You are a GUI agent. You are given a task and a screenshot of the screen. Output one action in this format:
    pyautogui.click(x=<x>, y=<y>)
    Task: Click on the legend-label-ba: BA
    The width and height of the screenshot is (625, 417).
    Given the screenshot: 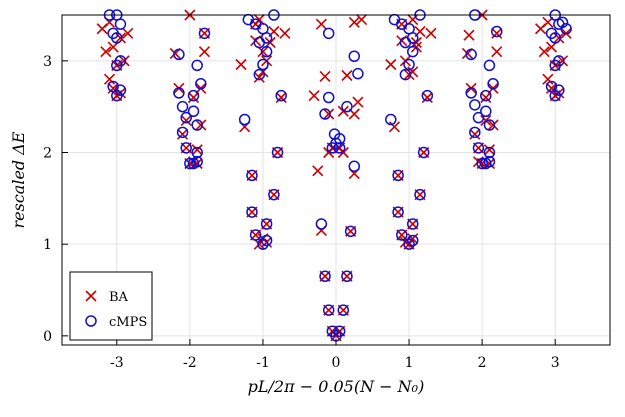 What is the action you would take?
    pyautogui.click(x=119, y=297)
    